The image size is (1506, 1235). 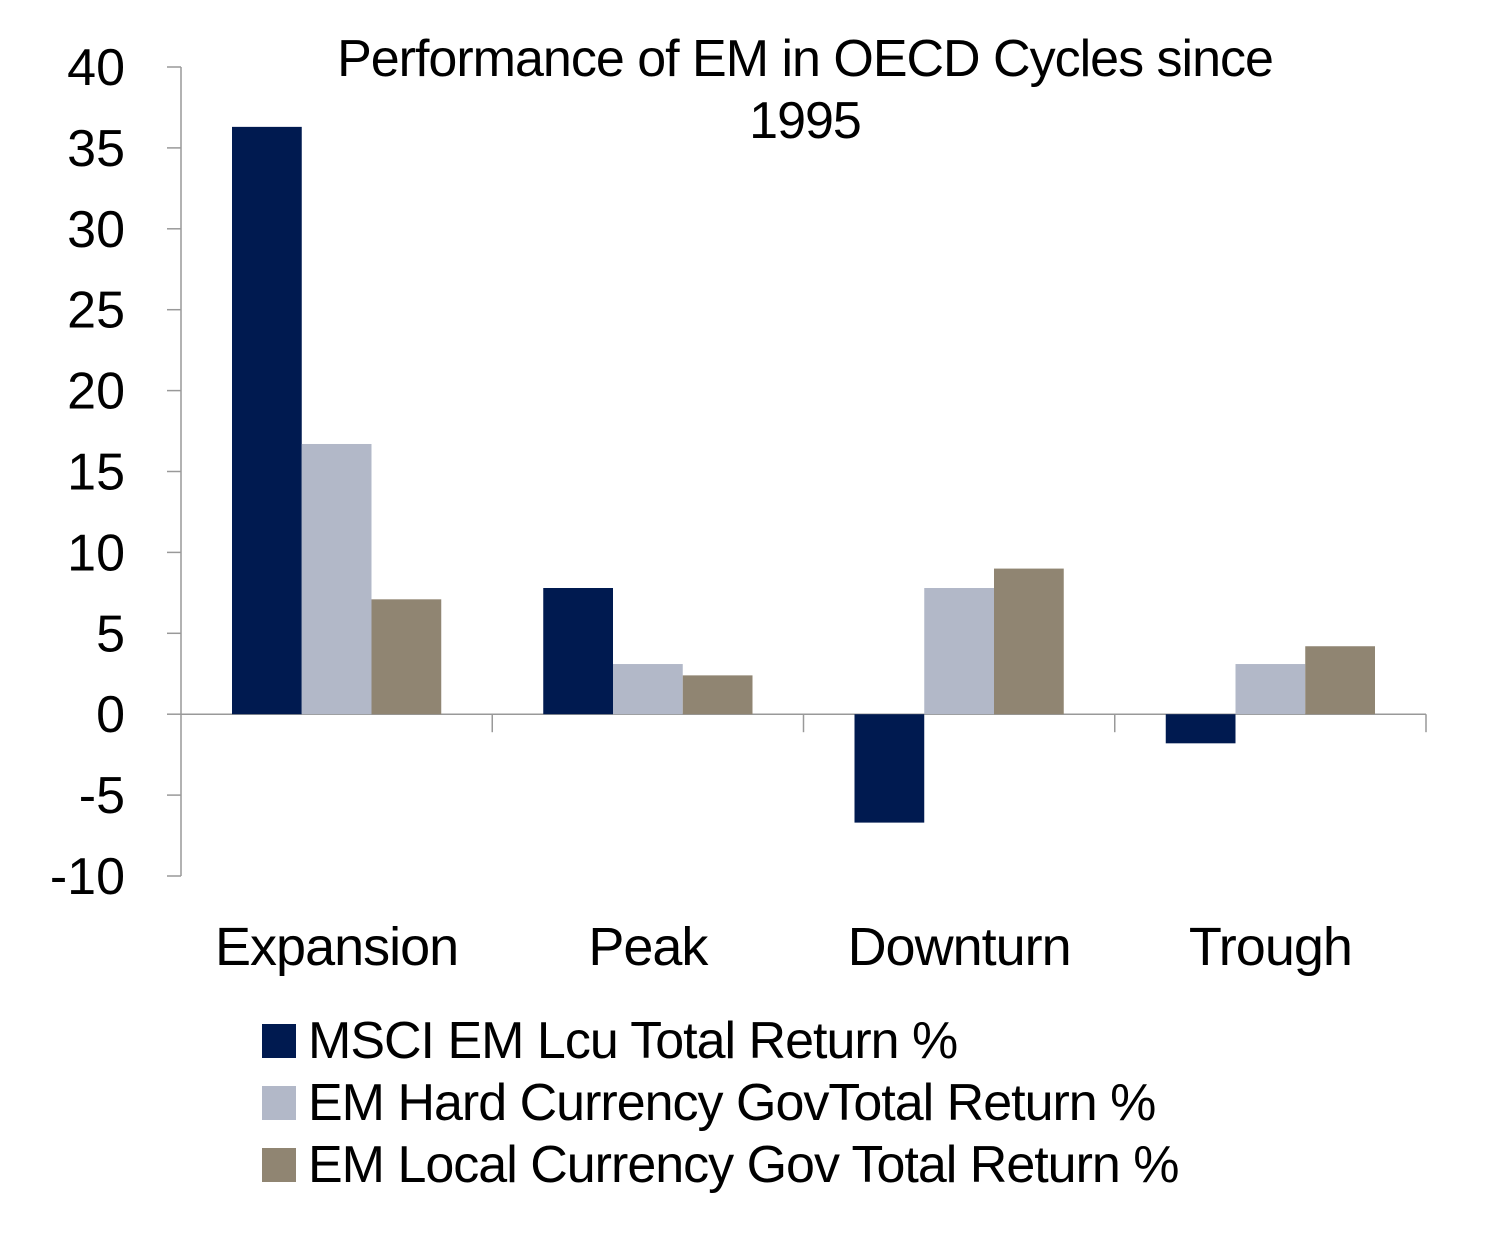 I want to click on y-tick-label: 25, so click(x=96, y=311).